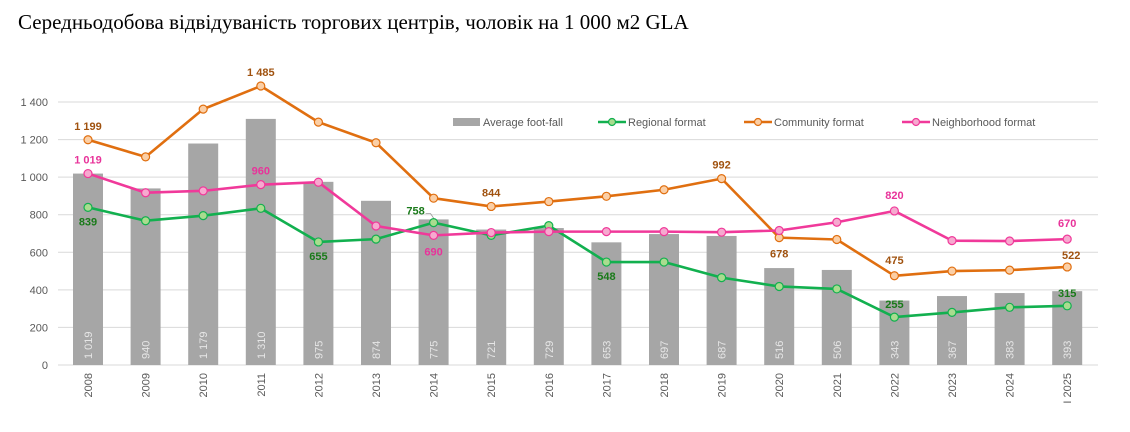 This screenshot has height=432, width=1130. What do you see at coordinates (895, 350) in the screenshot?
I see `bar-label: 343` at bounding box center [895, 350].